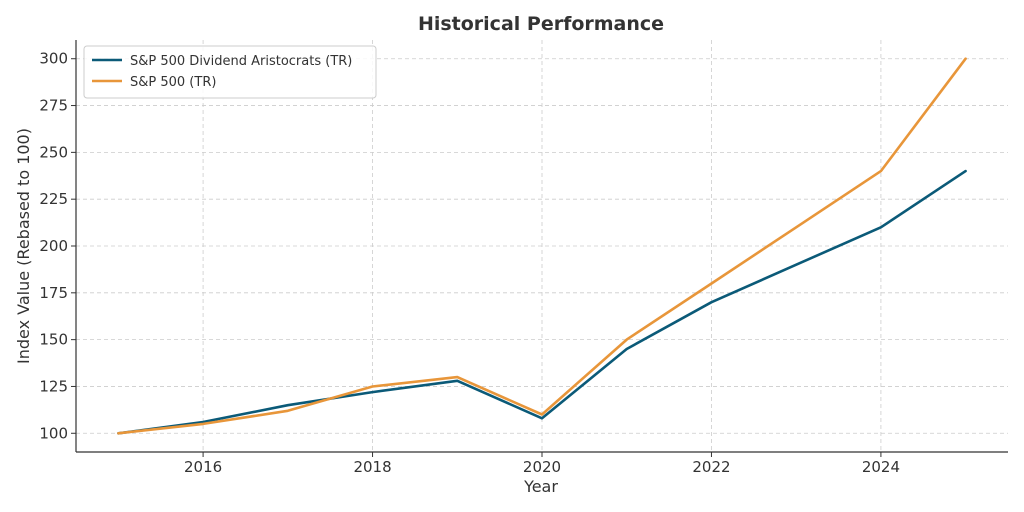  Describe the element at coordinates (881, 467) in the screenshot. I see `x-tick-label: 2024` at that location.